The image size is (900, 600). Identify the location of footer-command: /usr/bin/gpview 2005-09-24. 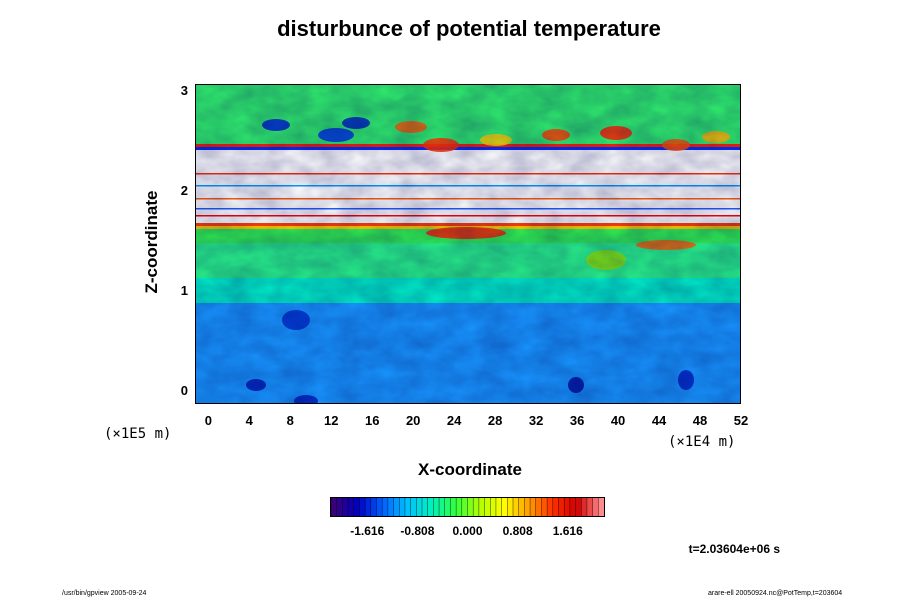
(104, 593).